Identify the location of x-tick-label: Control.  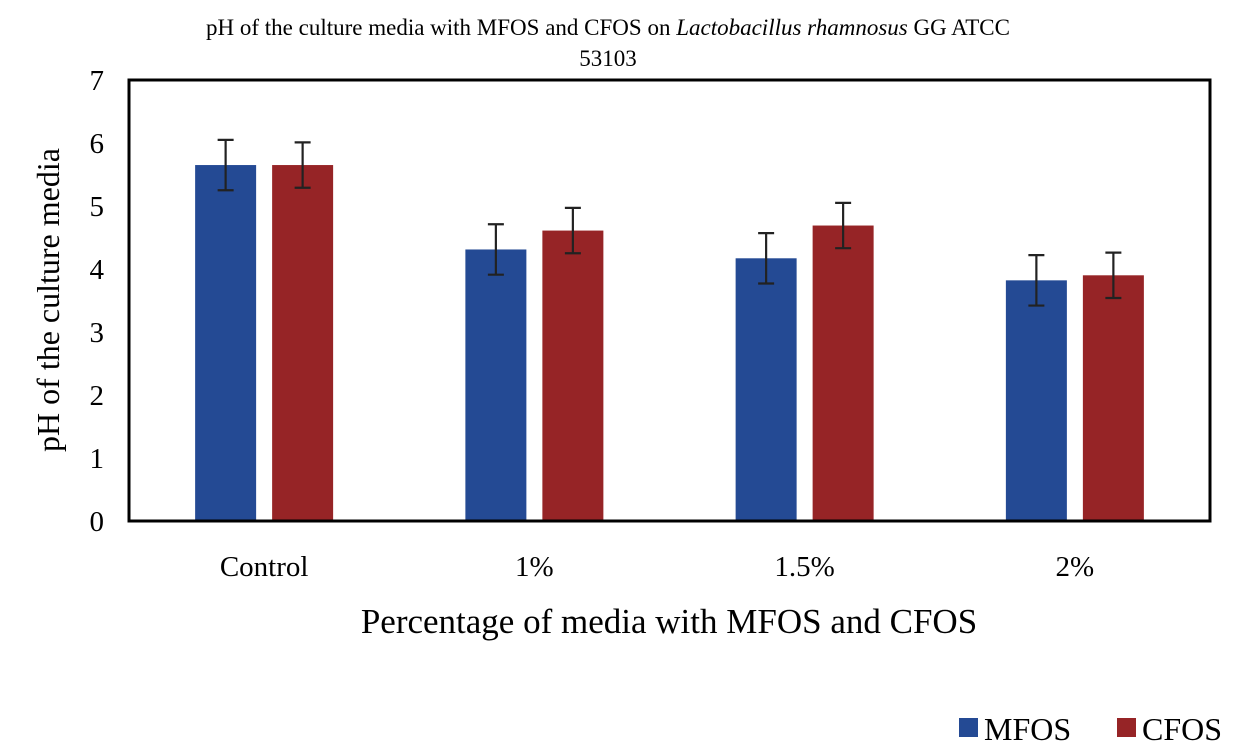
(264, 567).